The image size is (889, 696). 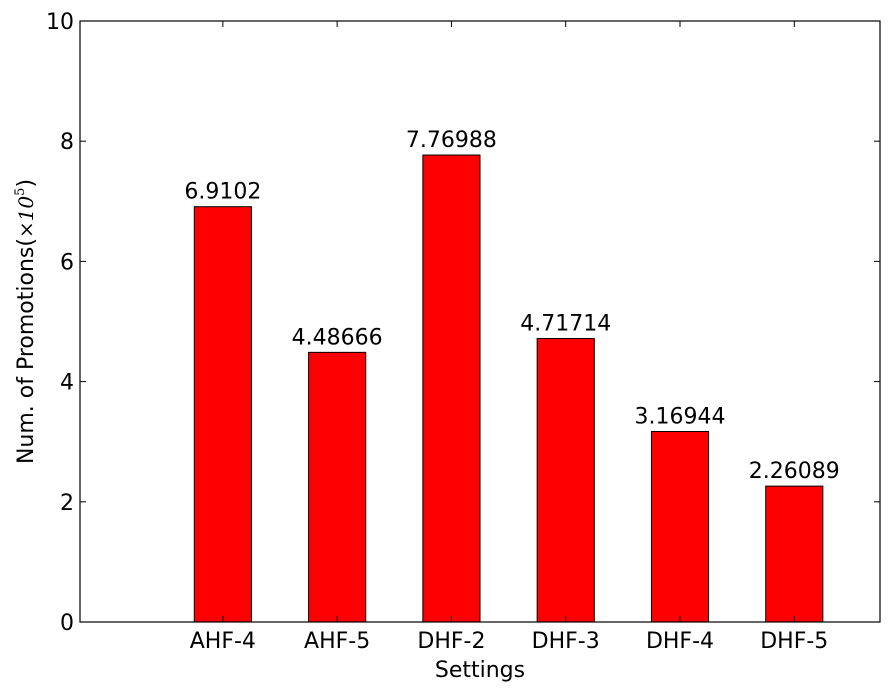 What do you see at coordinates (222, 192) in the screenshot?
I see `data-label-ahf-4: 6.9102` at bounding box center [222, 192].